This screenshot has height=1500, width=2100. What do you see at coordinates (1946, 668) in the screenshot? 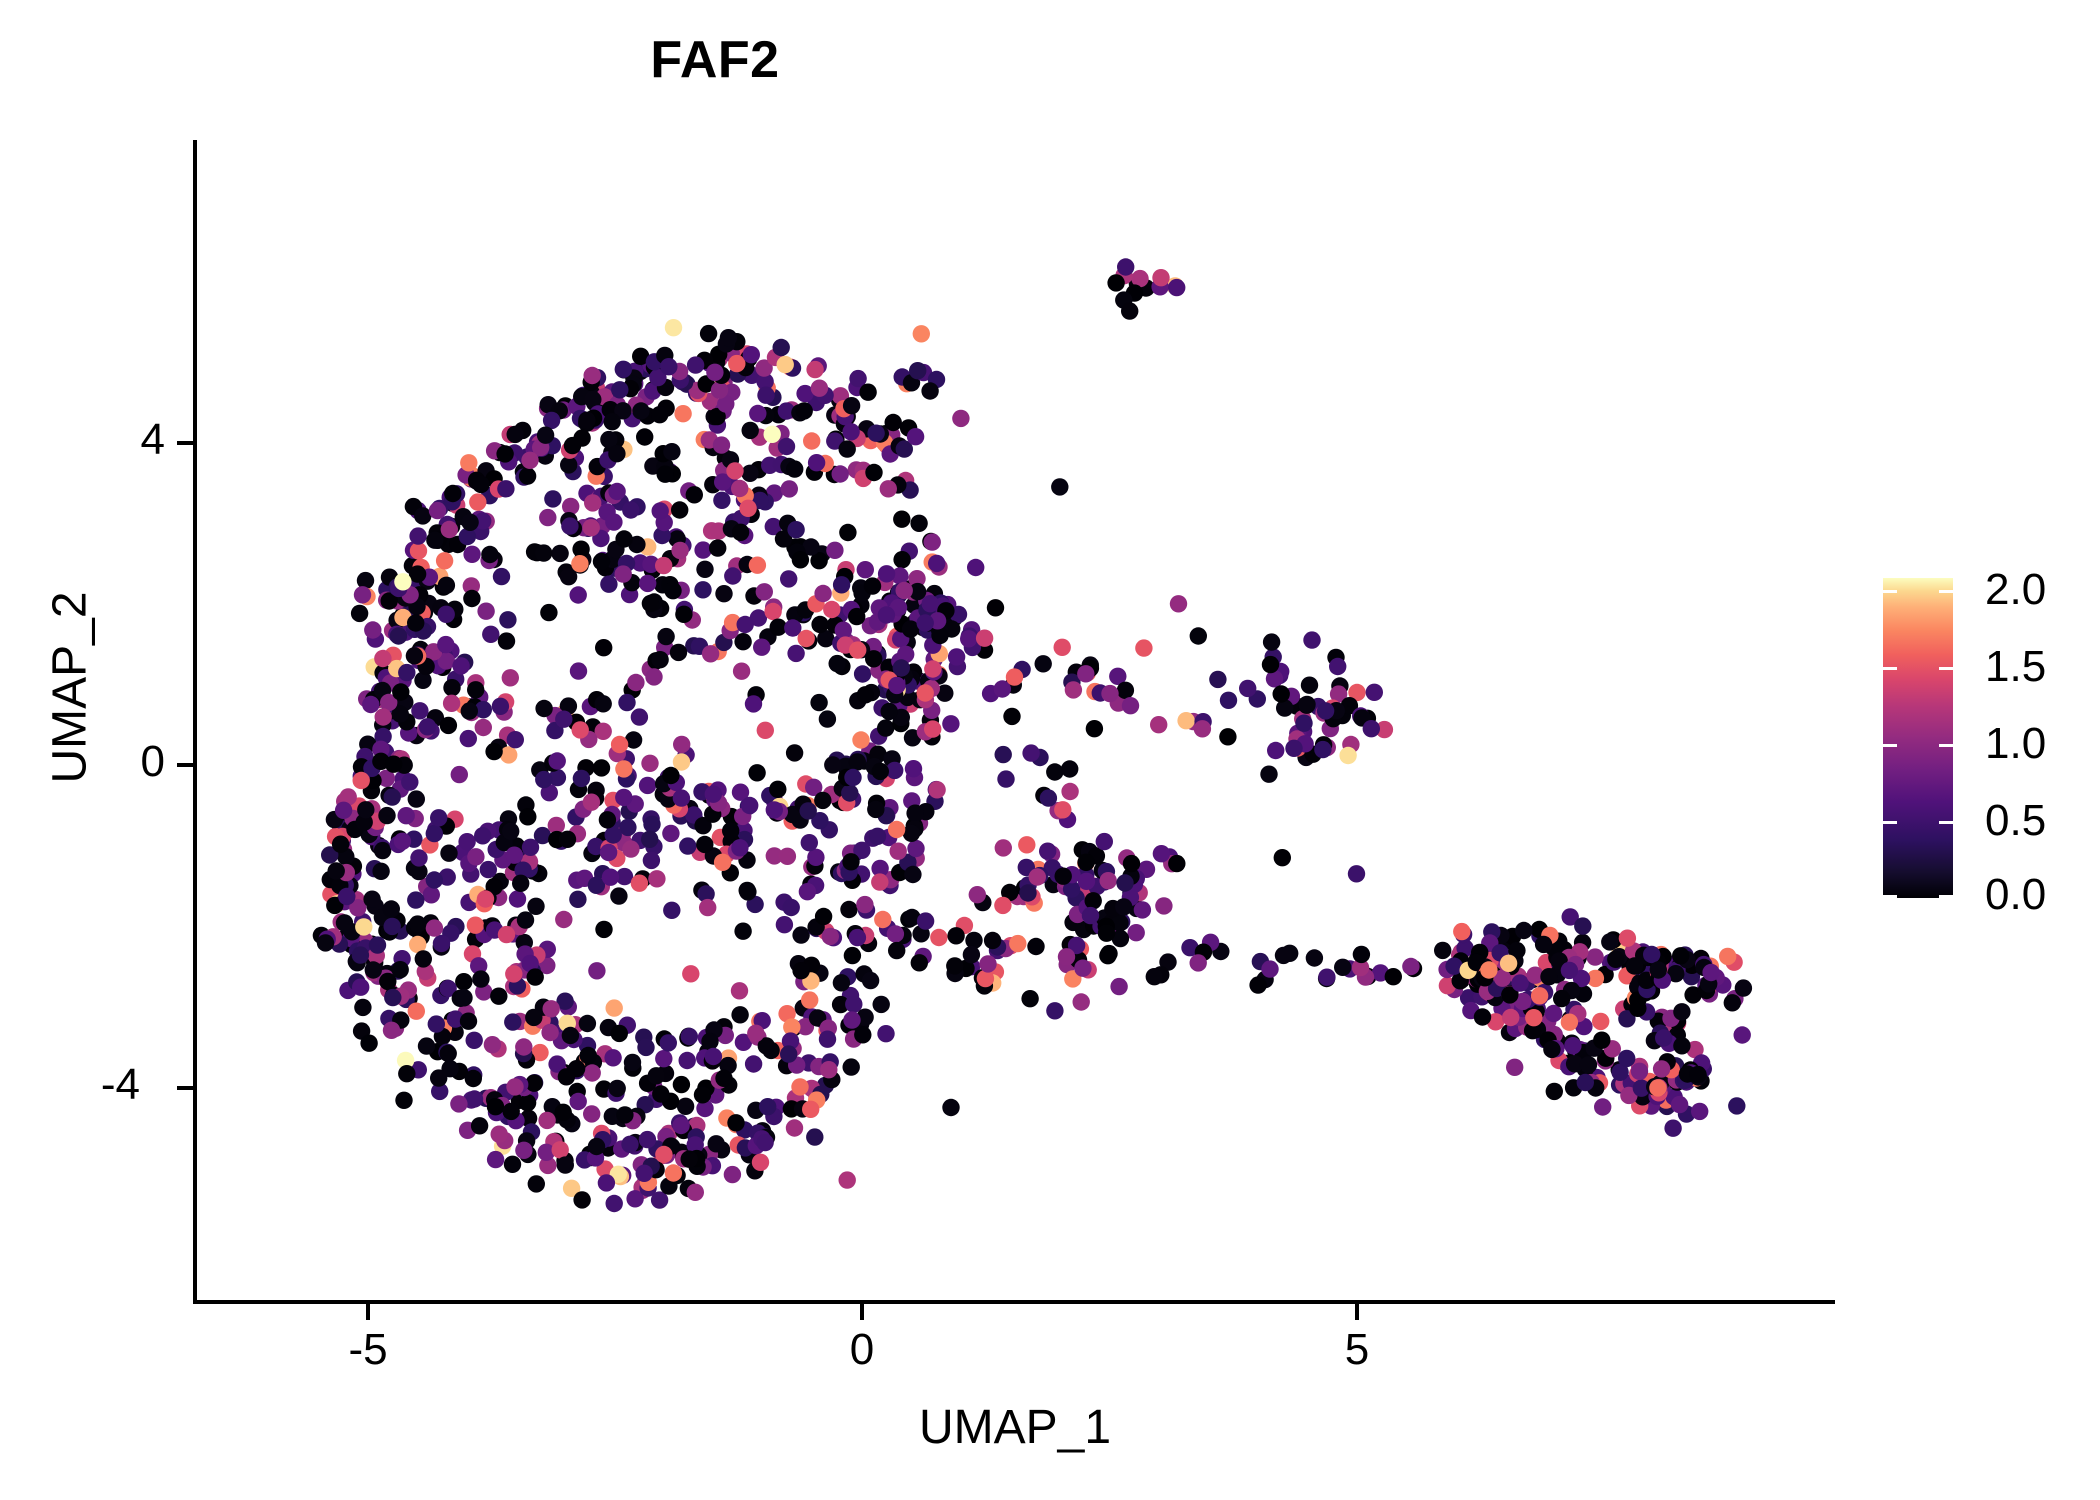
I see `colorbar-tick-1p5-right` at bounding box center [1946, 668].